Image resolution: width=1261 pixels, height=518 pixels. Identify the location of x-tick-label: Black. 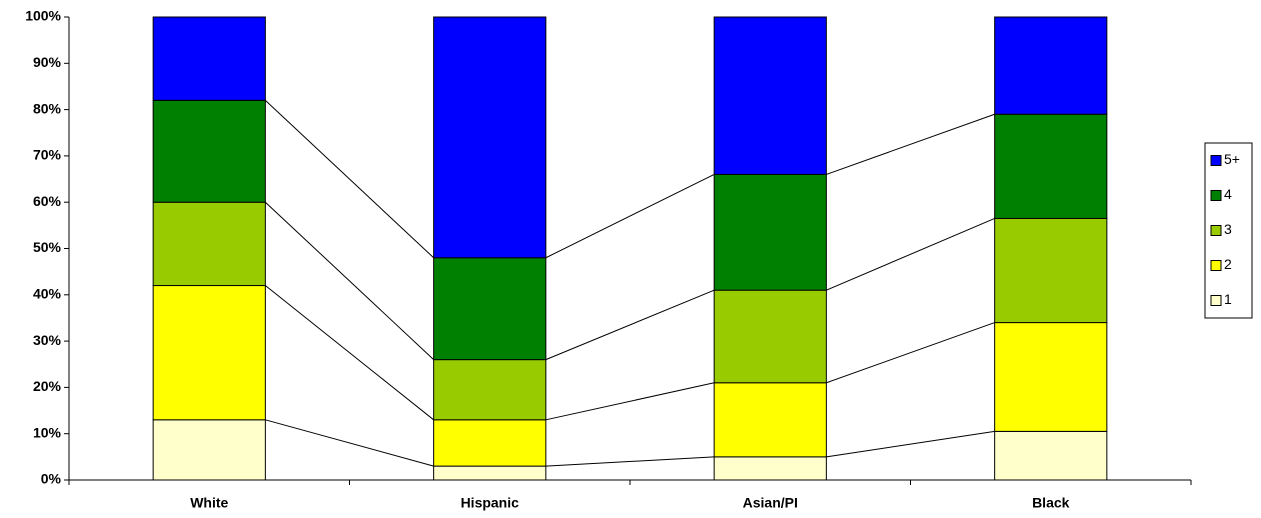
(1051, 503).